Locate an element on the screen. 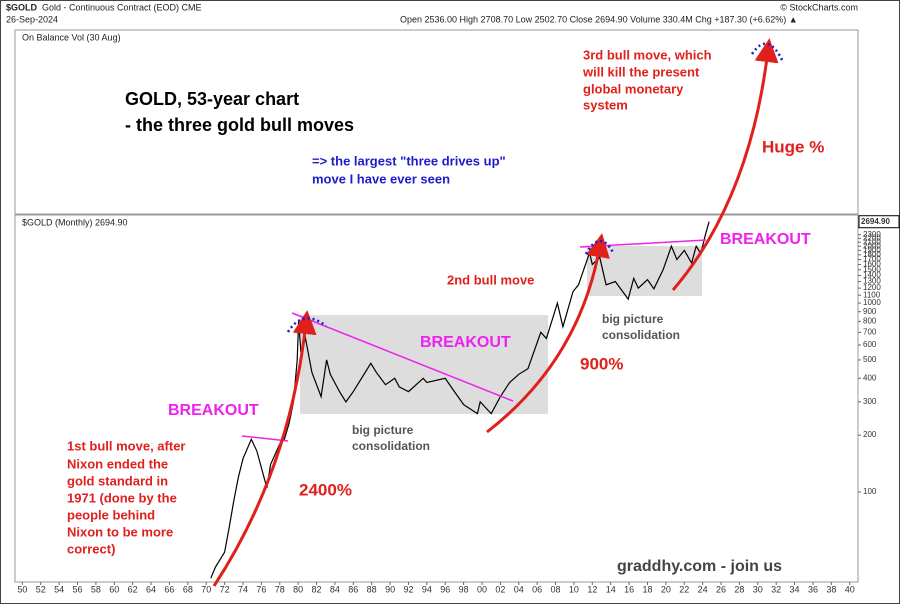  annotation: will kill the present is located at coordinates (641, 71).